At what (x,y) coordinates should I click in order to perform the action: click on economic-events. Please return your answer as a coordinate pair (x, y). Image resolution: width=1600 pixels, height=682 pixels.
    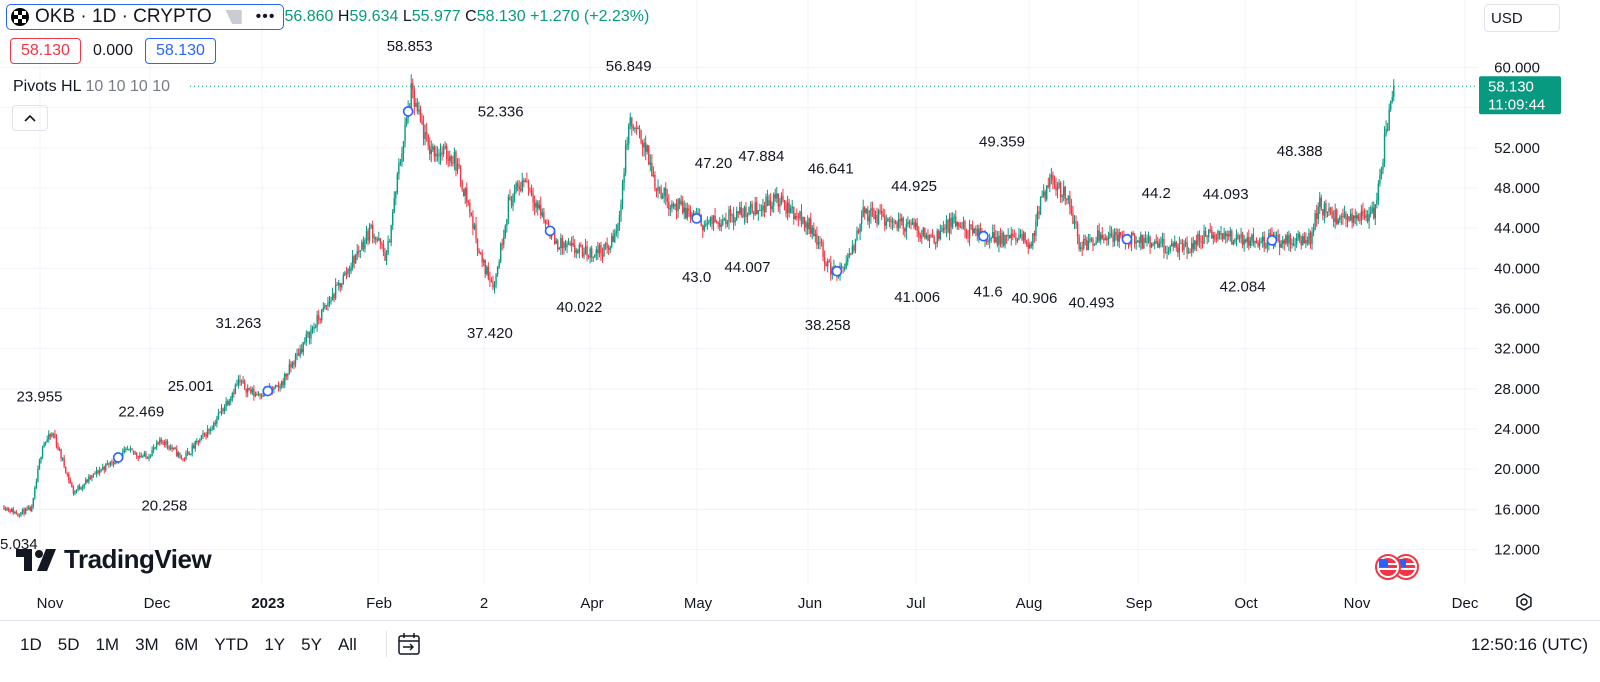
    Looking at the image, I should click on (1397, 569).